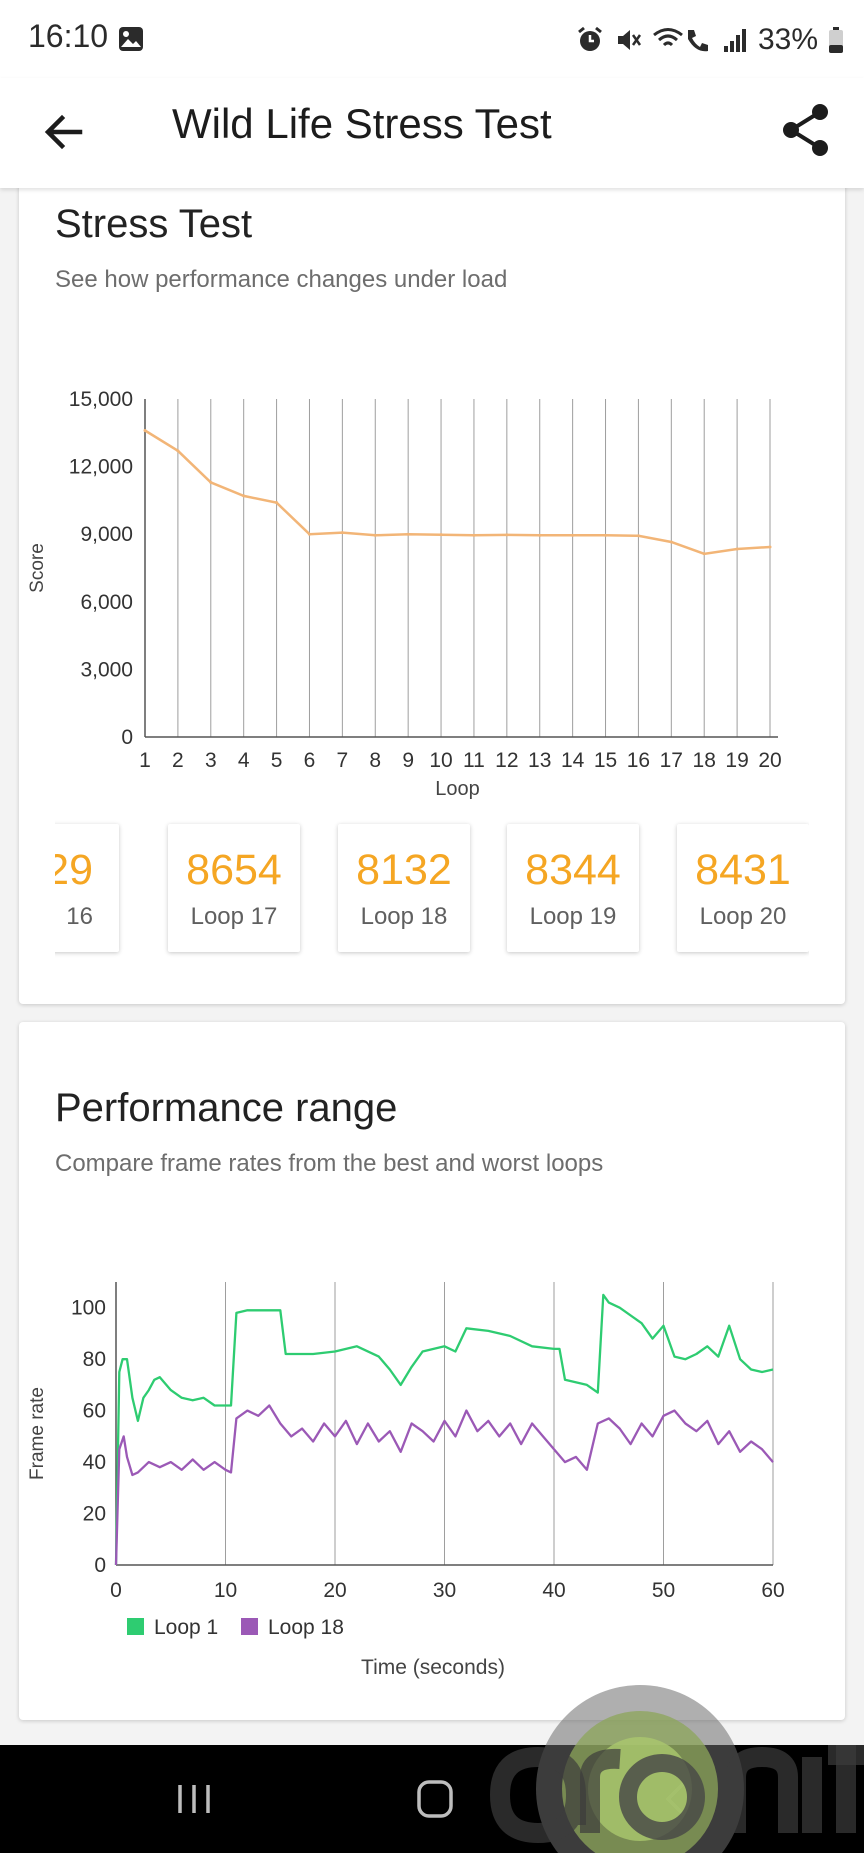 This screenshot has width=864, height=1853. What do you see at coordinates (281, 279) in the screenshot?
I see `stress-test-subtitle: See how performance changes under load` at bounding box center [281, 279].